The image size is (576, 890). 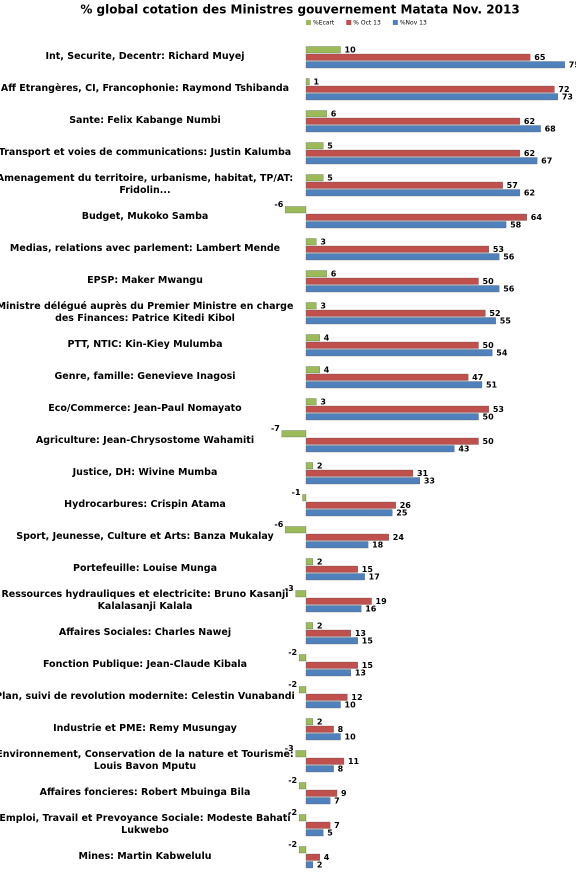 What do you see at coordinates (330, 145) in the screenshot?
I see `value-label: 5` at bounding box center [330, 145].